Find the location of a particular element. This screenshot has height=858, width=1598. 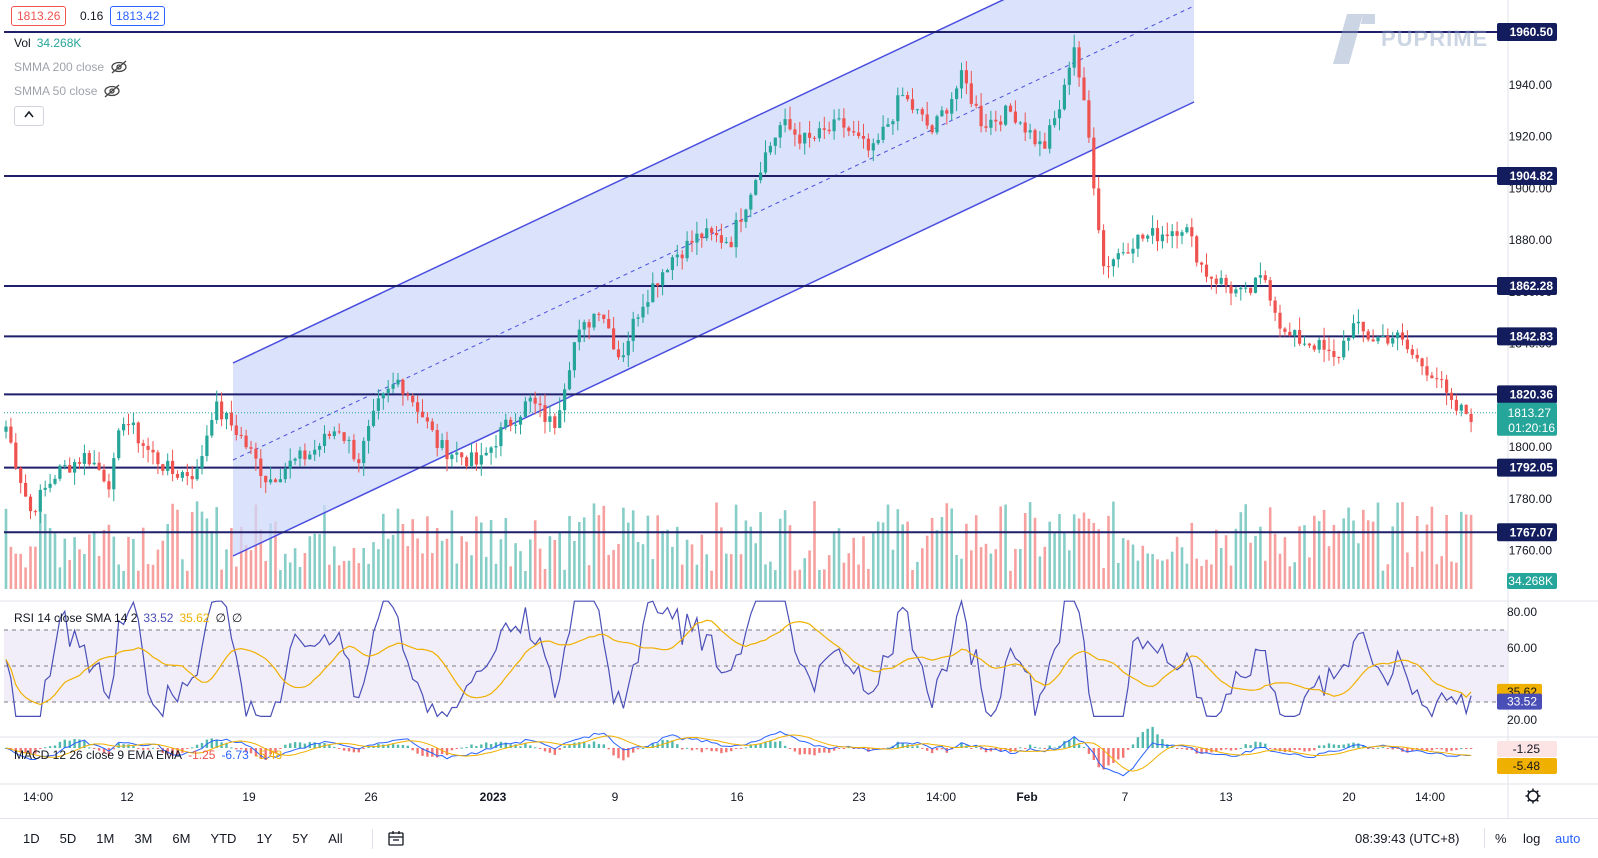

timeframe-5y: 5Y is located at coordinates (300, 838).